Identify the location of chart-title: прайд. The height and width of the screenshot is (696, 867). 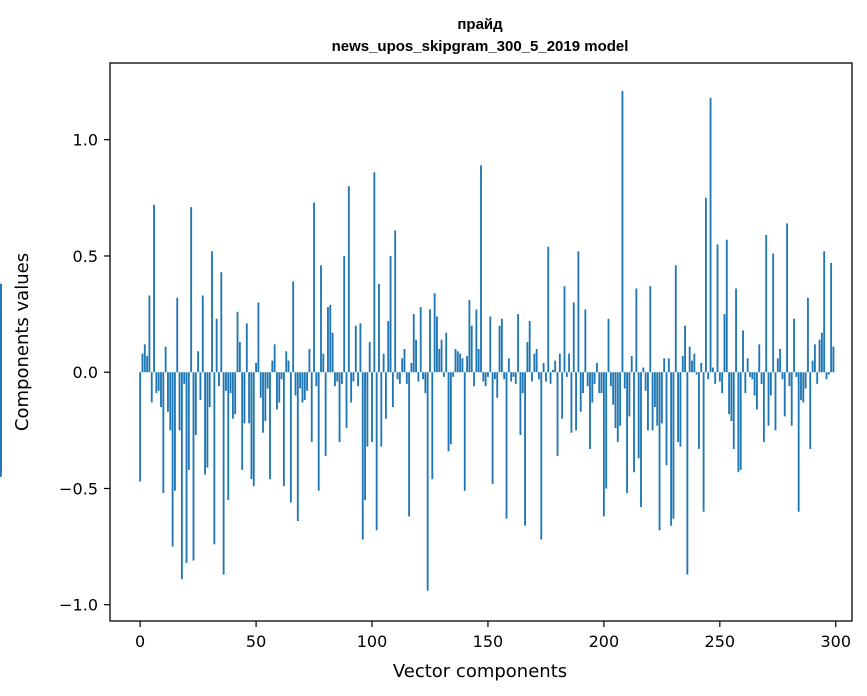
(480, 24).